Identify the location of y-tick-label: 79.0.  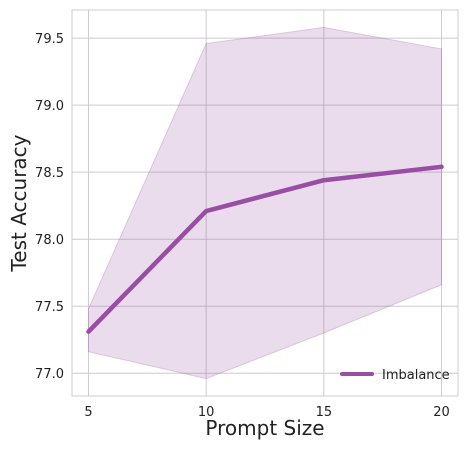
(49, 106).